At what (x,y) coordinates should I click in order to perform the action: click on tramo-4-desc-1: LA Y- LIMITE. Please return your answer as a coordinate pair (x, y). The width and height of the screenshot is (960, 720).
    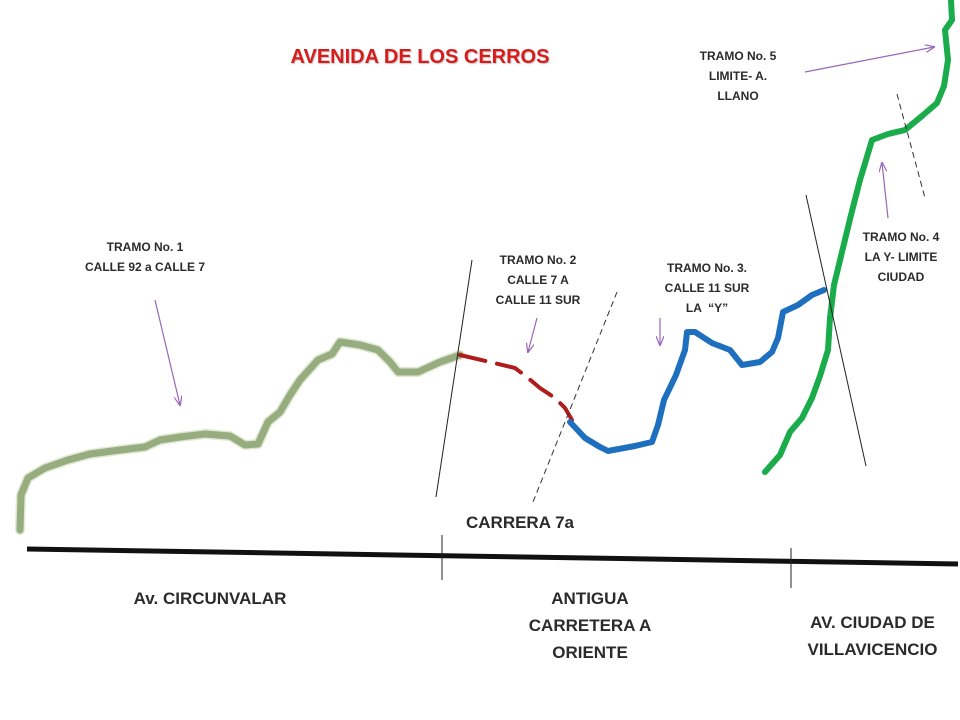
    Looking at the image, I should click on (901, 257).